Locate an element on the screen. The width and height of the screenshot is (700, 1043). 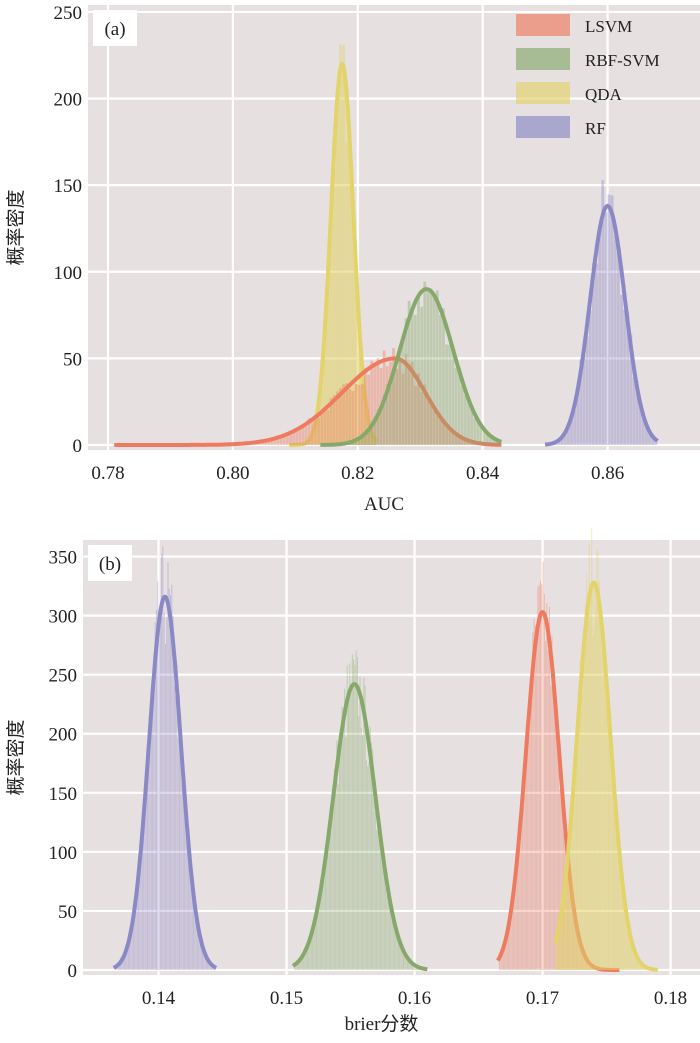
x-tick-label: 0.82 is located at coordinates (357, 473).